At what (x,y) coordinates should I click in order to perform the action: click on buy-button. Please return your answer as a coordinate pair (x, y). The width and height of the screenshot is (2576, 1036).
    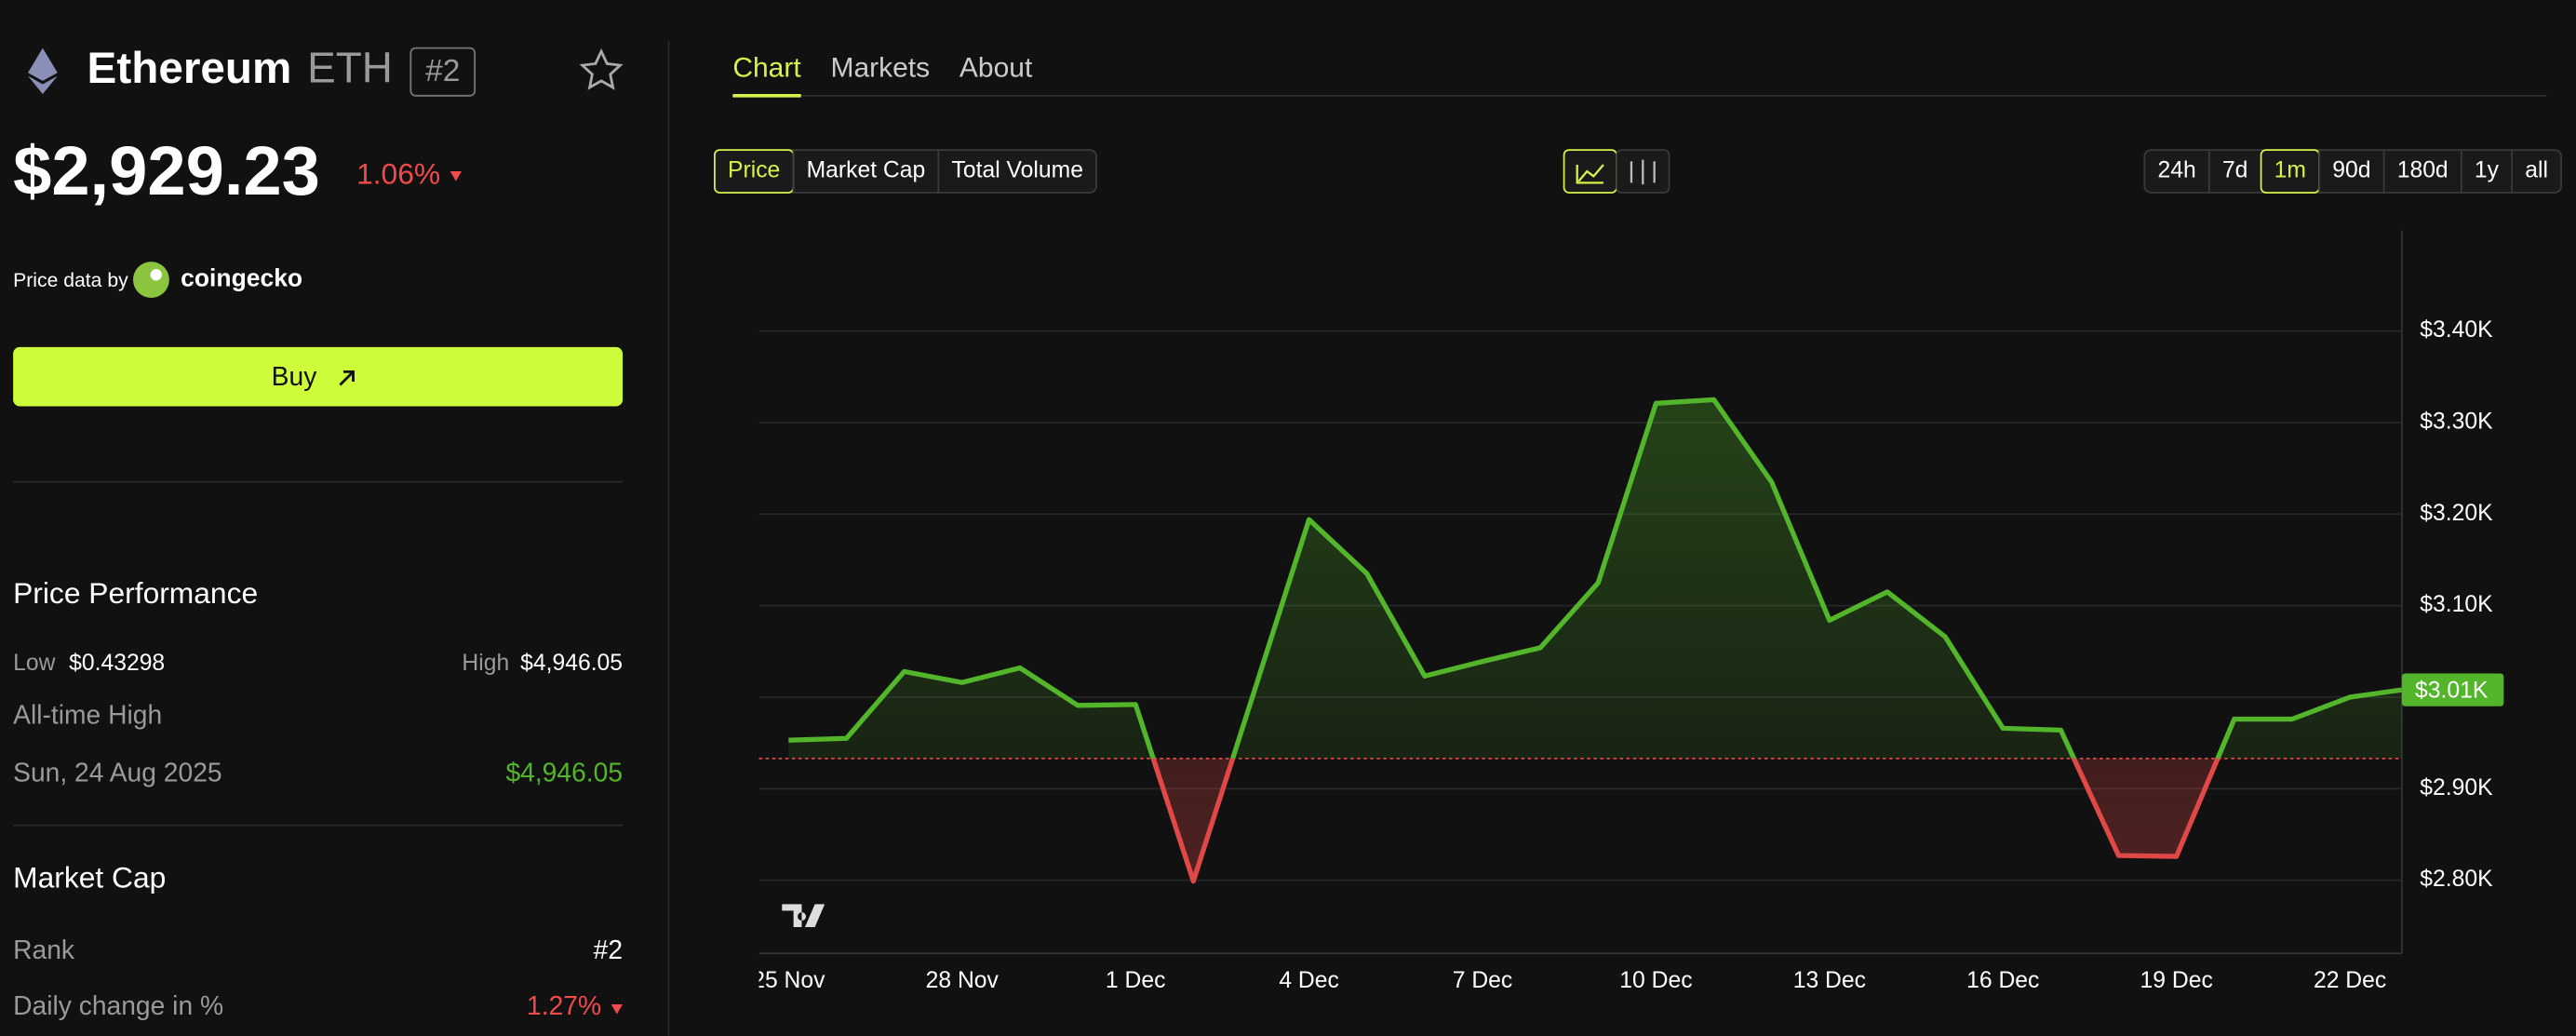
    Looking at the image, I should click on (318, 376).